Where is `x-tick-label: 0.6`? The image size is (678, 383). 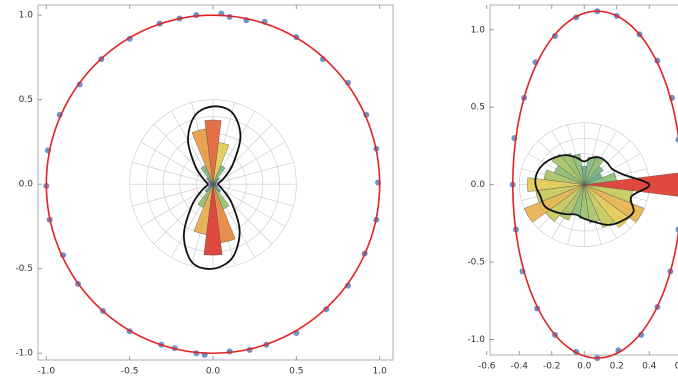
x-tick-label: 0.6 is located at coordinates (676, 367).